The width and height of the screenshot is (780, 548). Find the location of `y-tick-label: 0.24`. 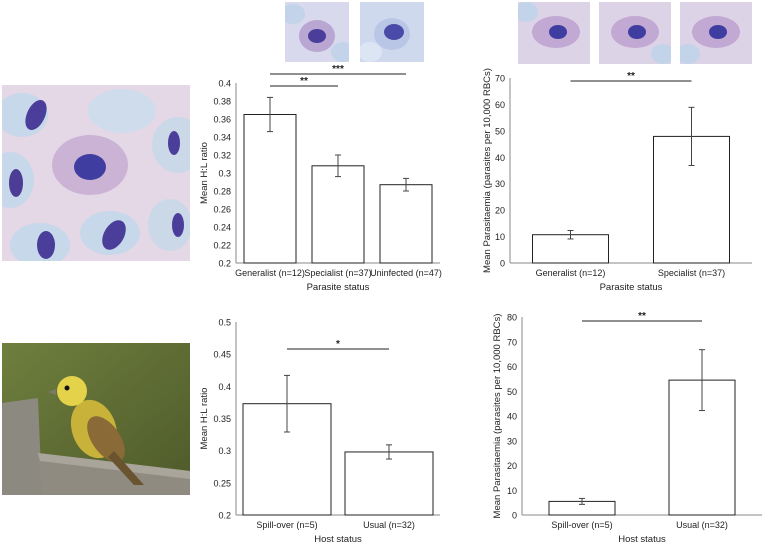

y-tick-label: 0.24 is located at coordinates (222, 228).